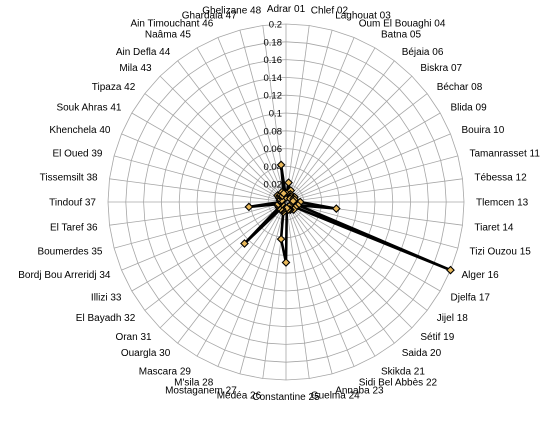 This screenshot has height=421, width=550. I want to click on category-label: Médéa 26, so click(239, 395).